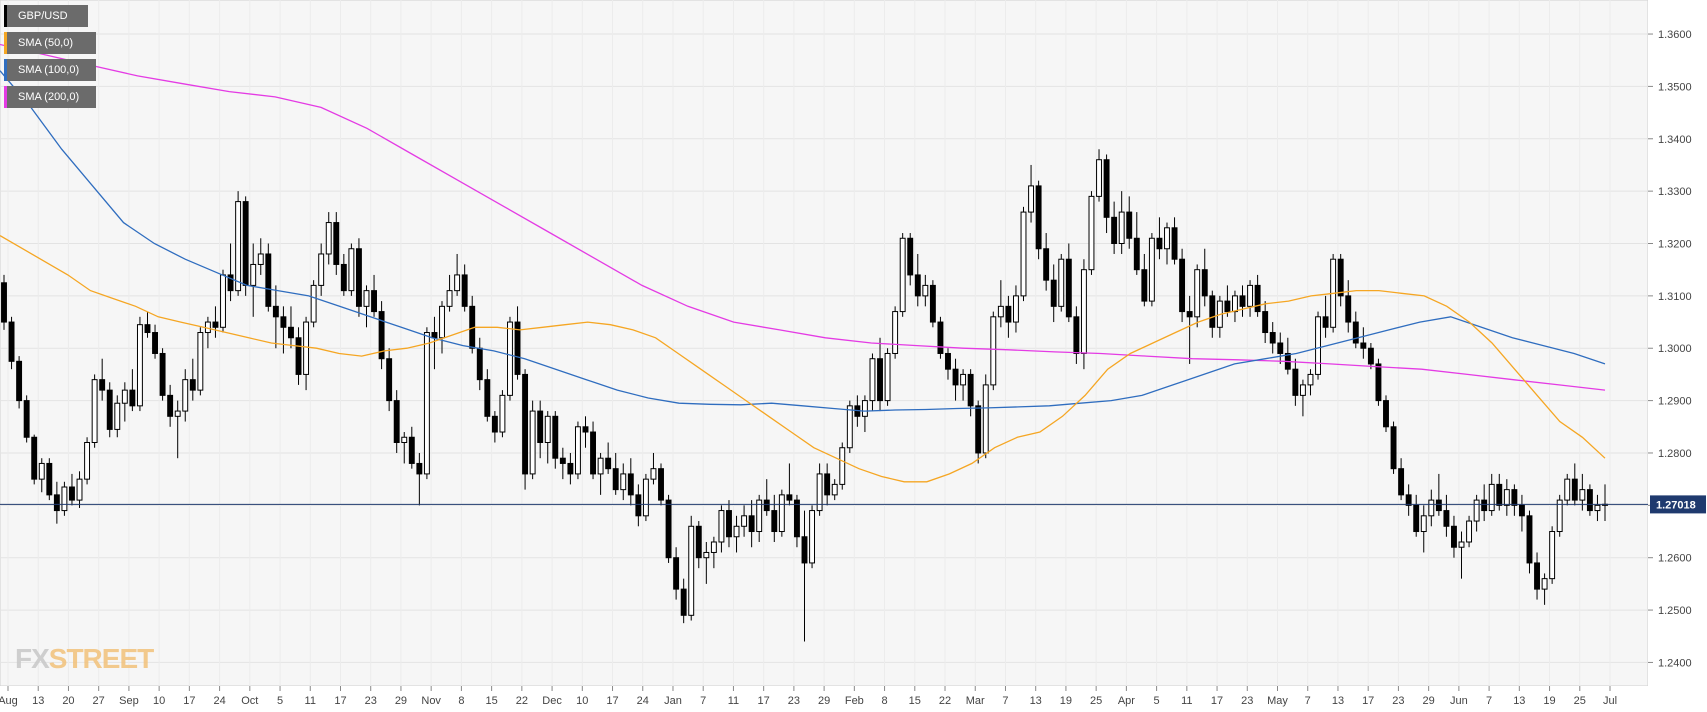 The image size is (1707, 712). I want to click on logo-fx: FX, so click(32, 658).